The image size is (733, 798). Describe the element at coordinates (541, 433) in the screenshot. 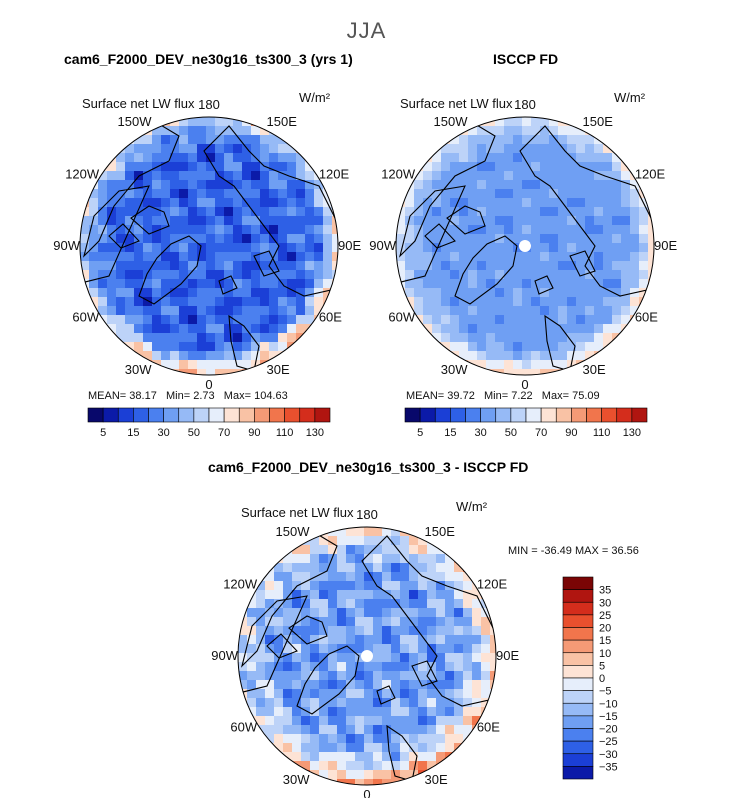

I see `colorbar-tick-label: 70` at that location.